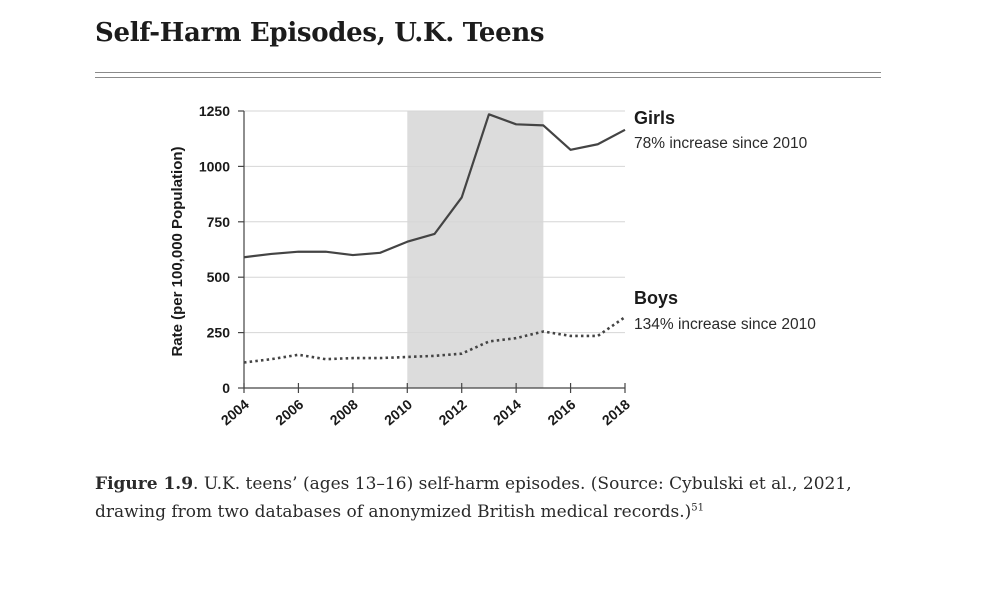 The image size is (989, 589). Describe the element at coordinates (214, 166) in the screenshot. I see `y-tick-label: 1000` at that location.